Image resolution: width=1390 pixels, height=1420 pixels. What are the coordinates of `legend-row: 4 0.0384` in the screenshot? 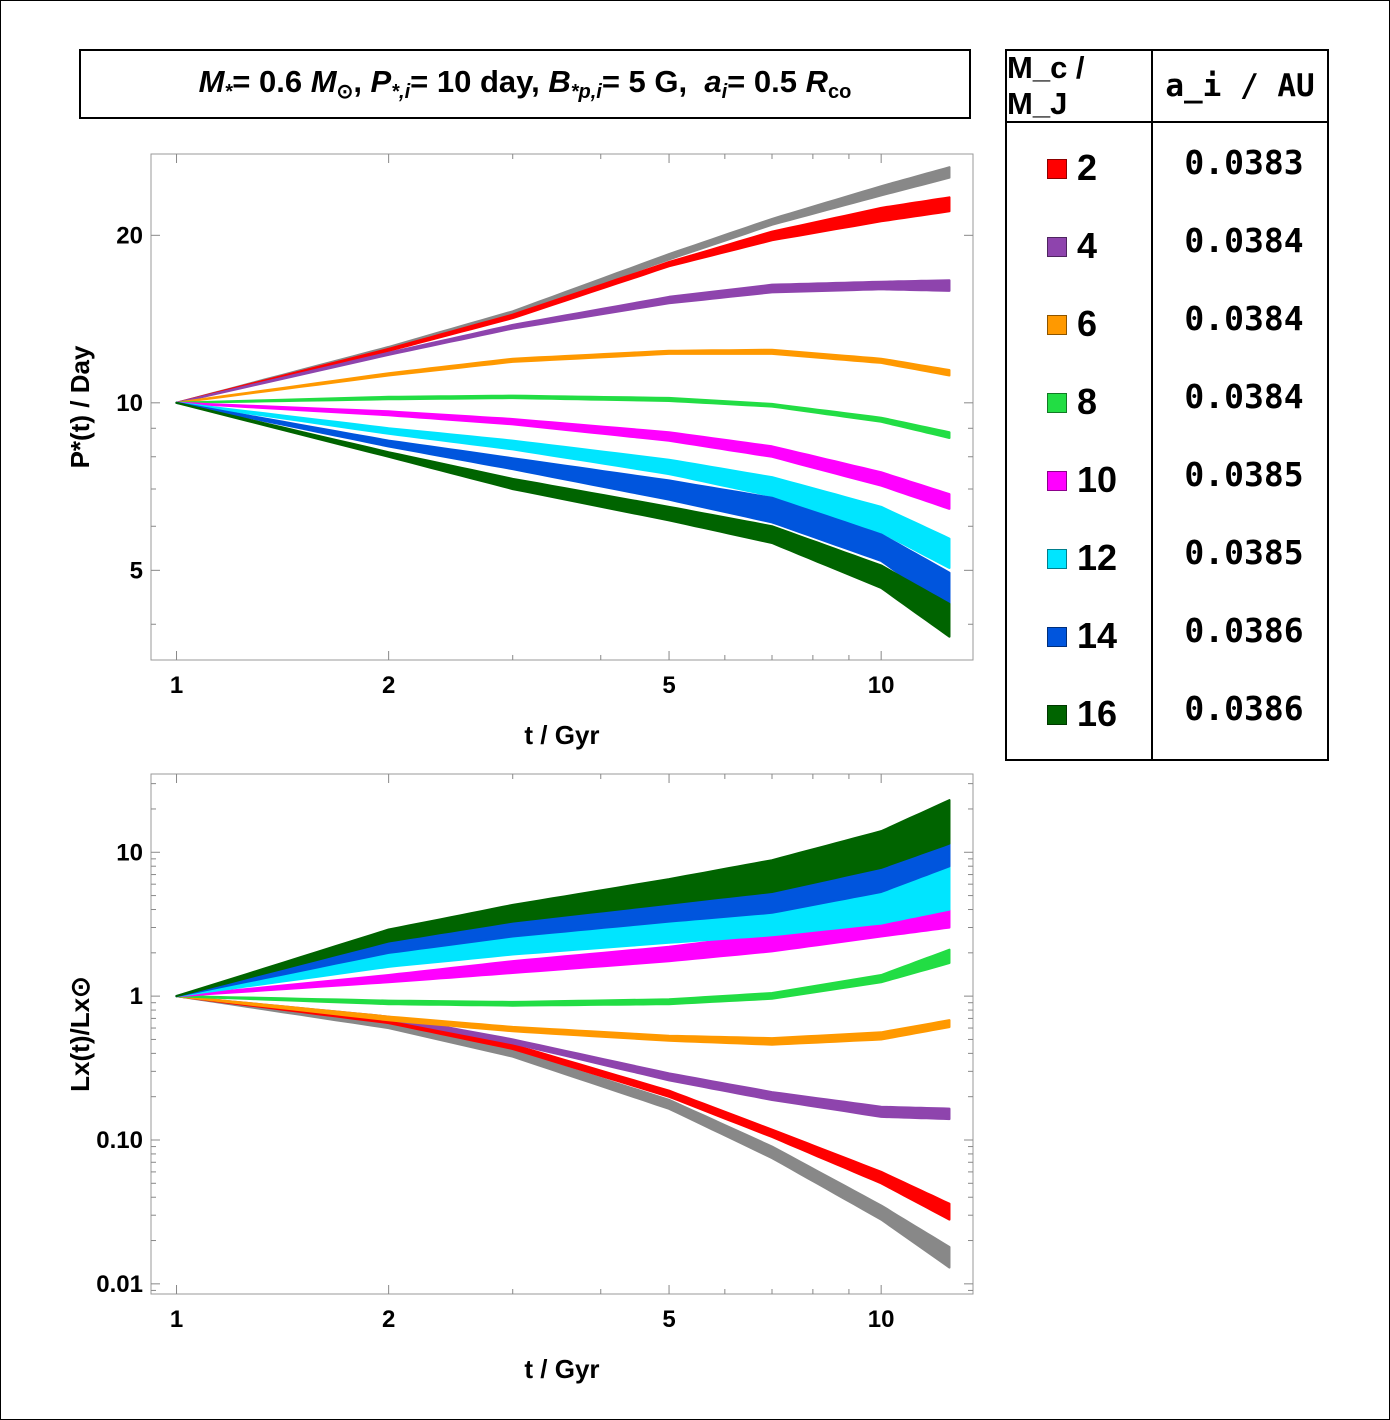 It's located at (1167, 246).